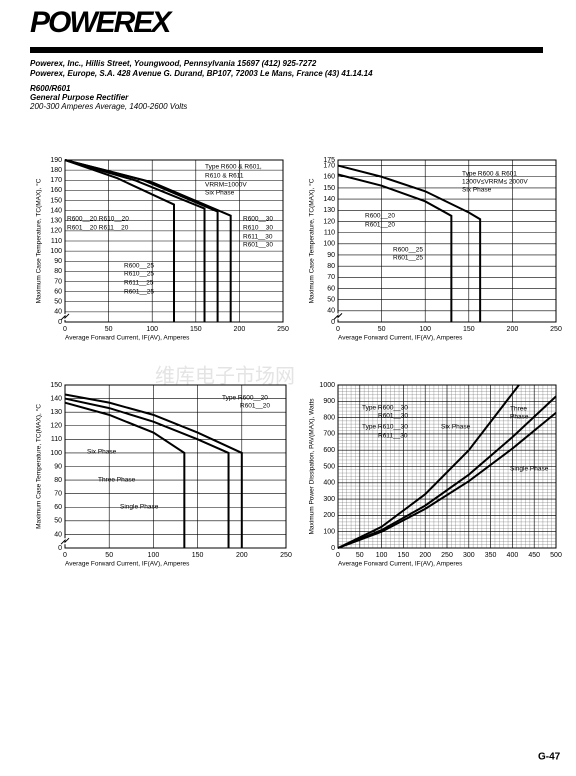 The height and width of the screenshot is (776, 576). What do you see at coordinates (327, 385) in the screenshot?
I see `y-tick-label: 1000` at bounding box center [327, 385].